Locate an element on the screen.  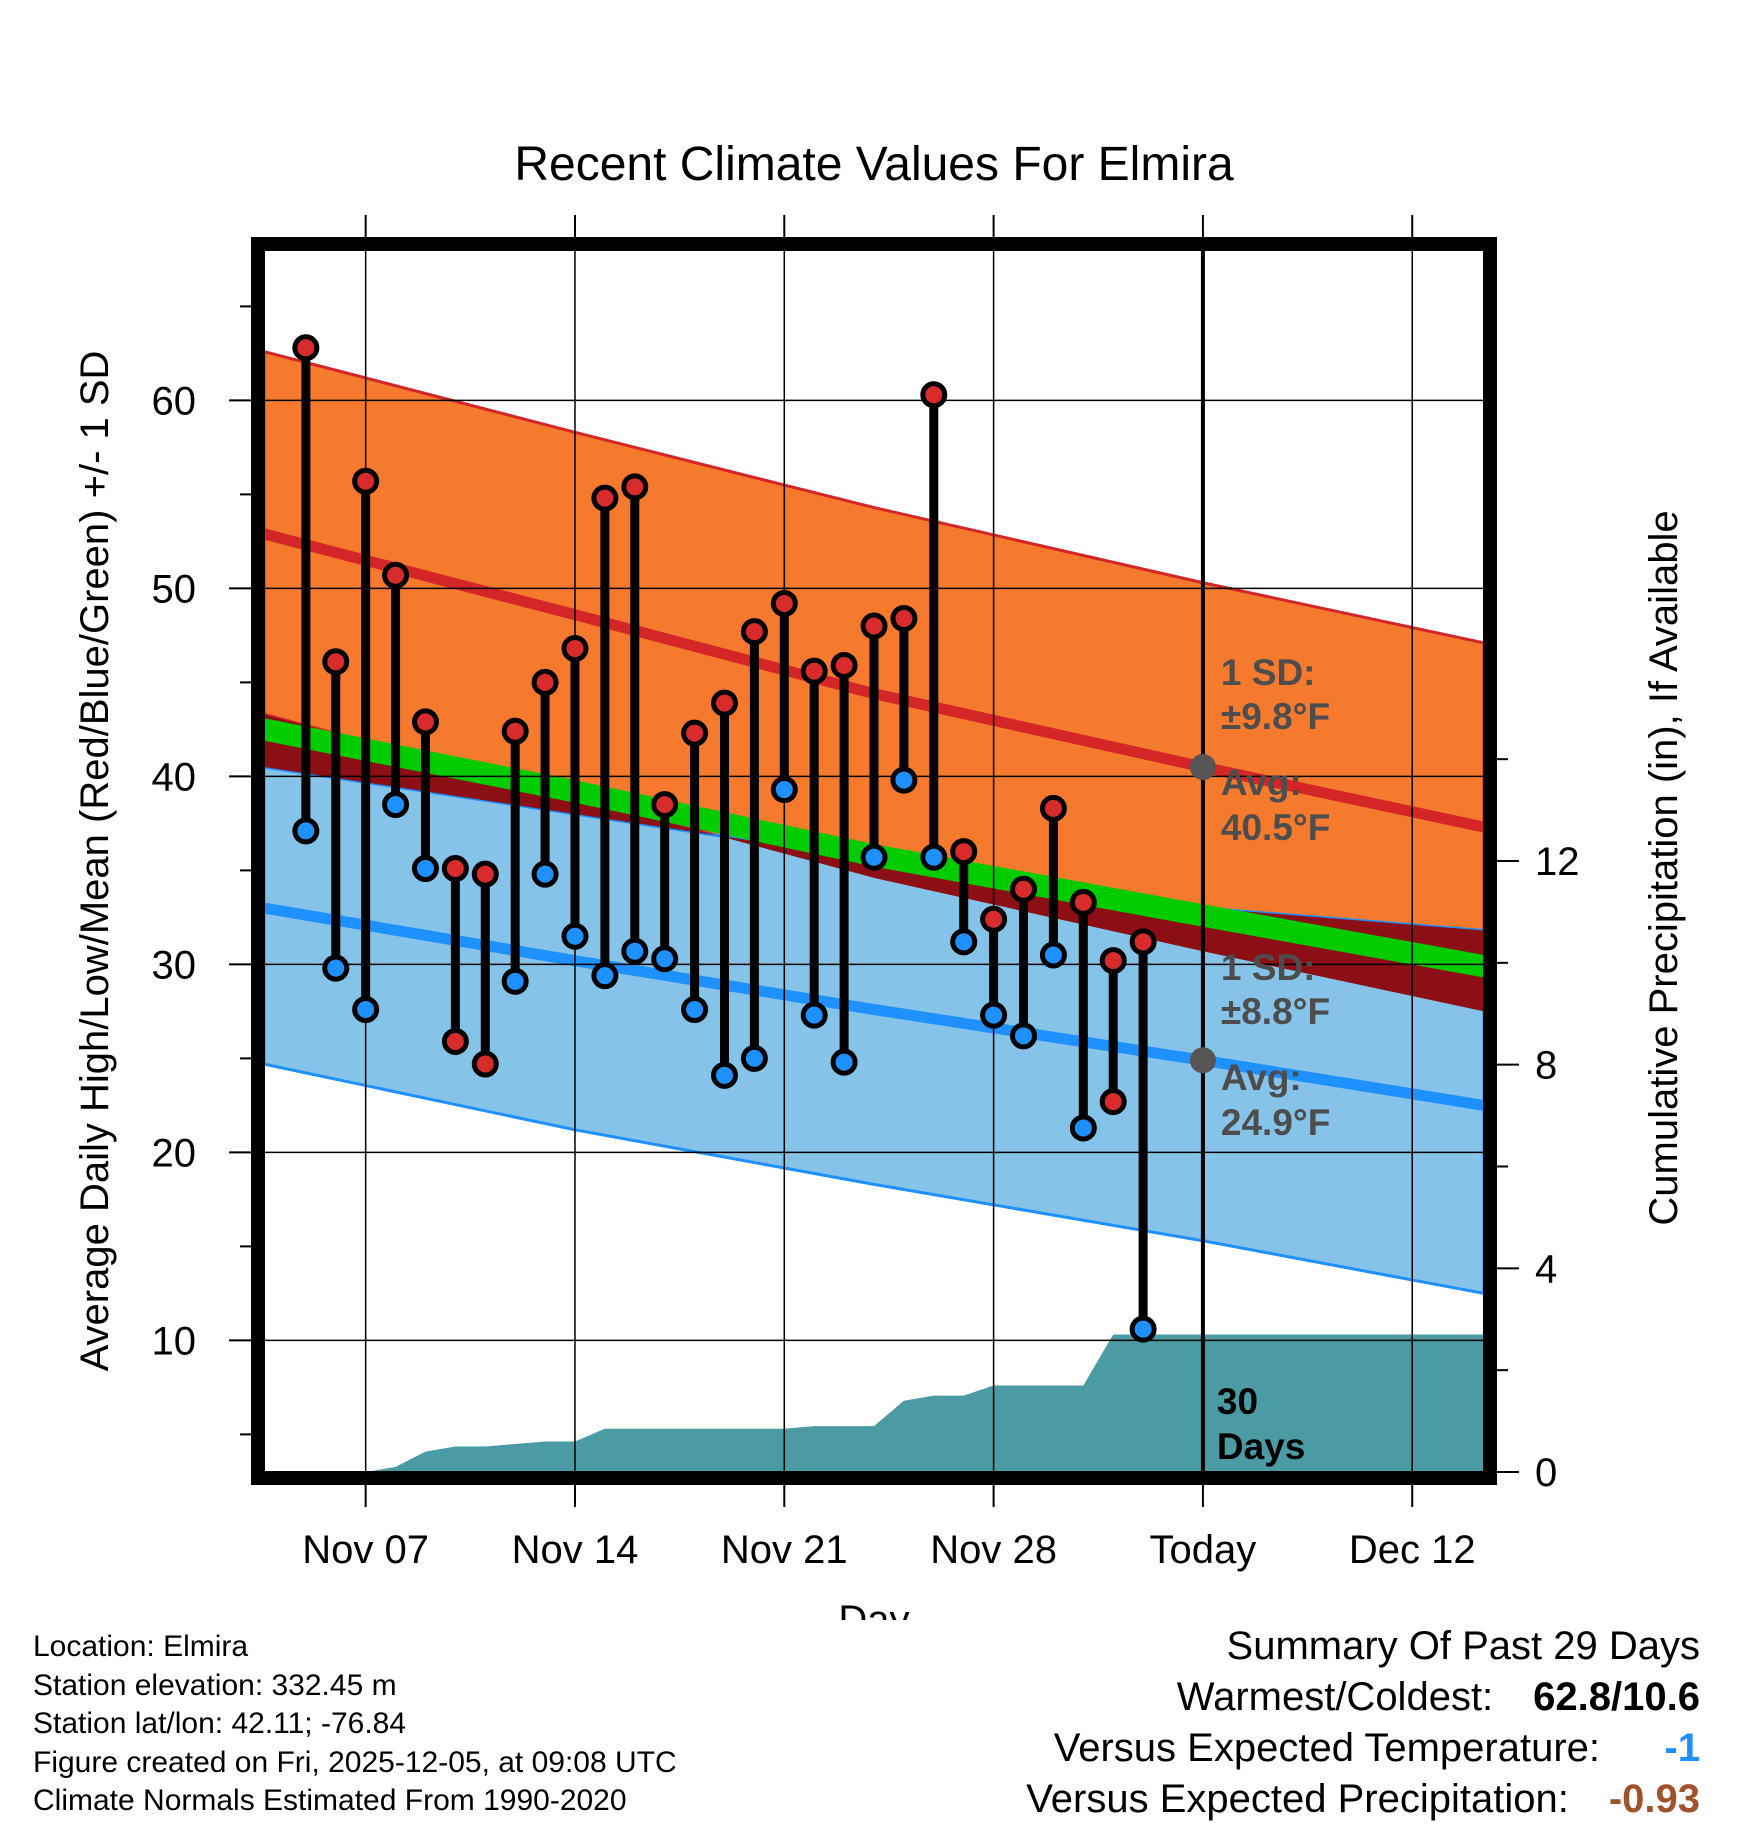
precip-area is located at coordinates (874, 1403).